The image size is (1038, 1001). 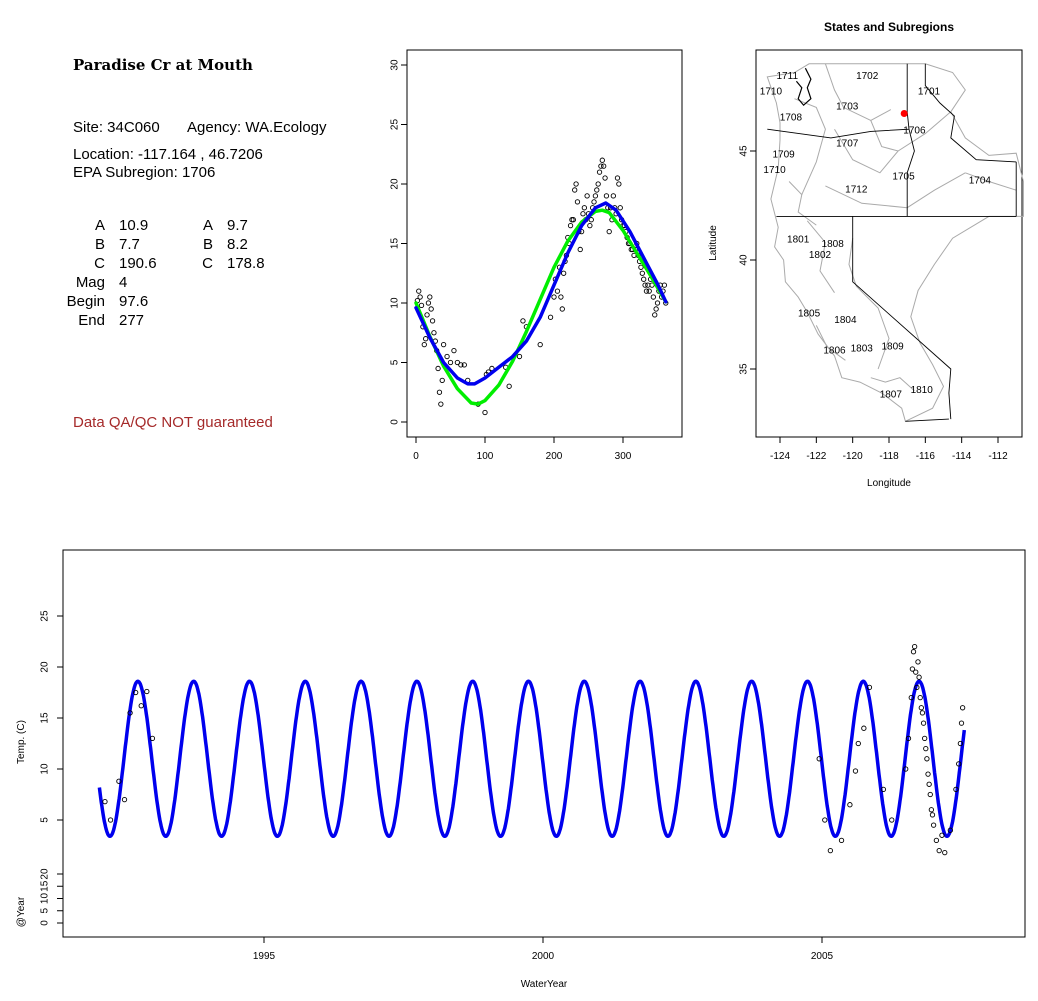 I want to click on subregion-label: 1712, so click(x=856, y=189).